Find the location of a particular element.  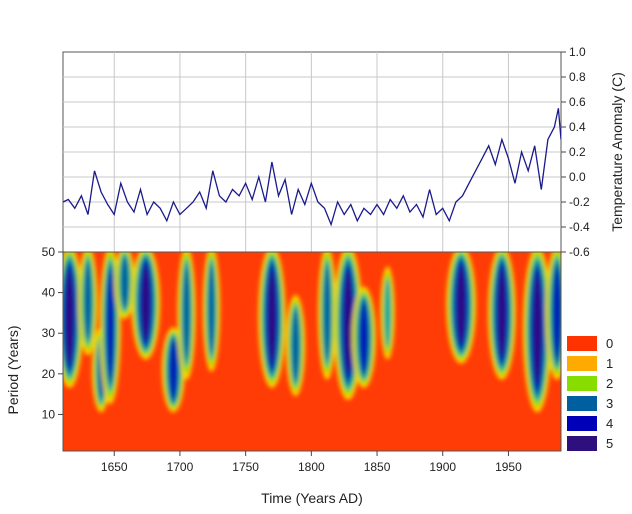

temperature-y-tick-label: 0.8 is located at coordinates (577, 77).